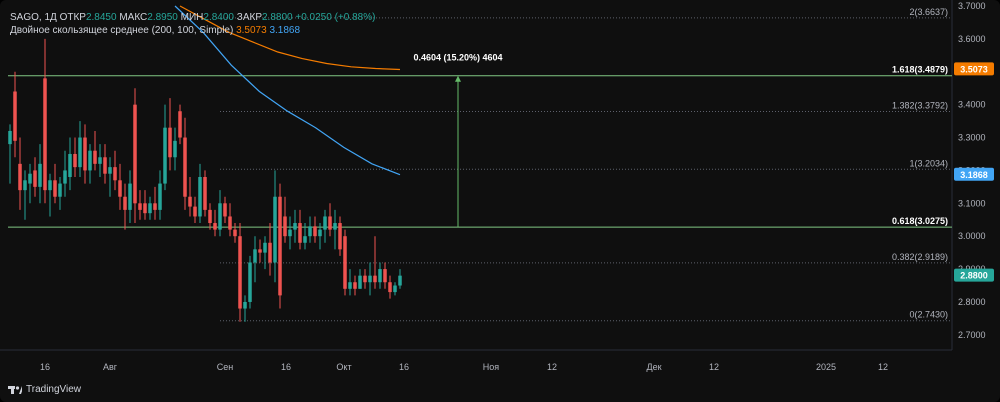  Describe the element at coordinates (249, 17) in the screenshot. I see `legend-close-label: ЗАКР` at that location.